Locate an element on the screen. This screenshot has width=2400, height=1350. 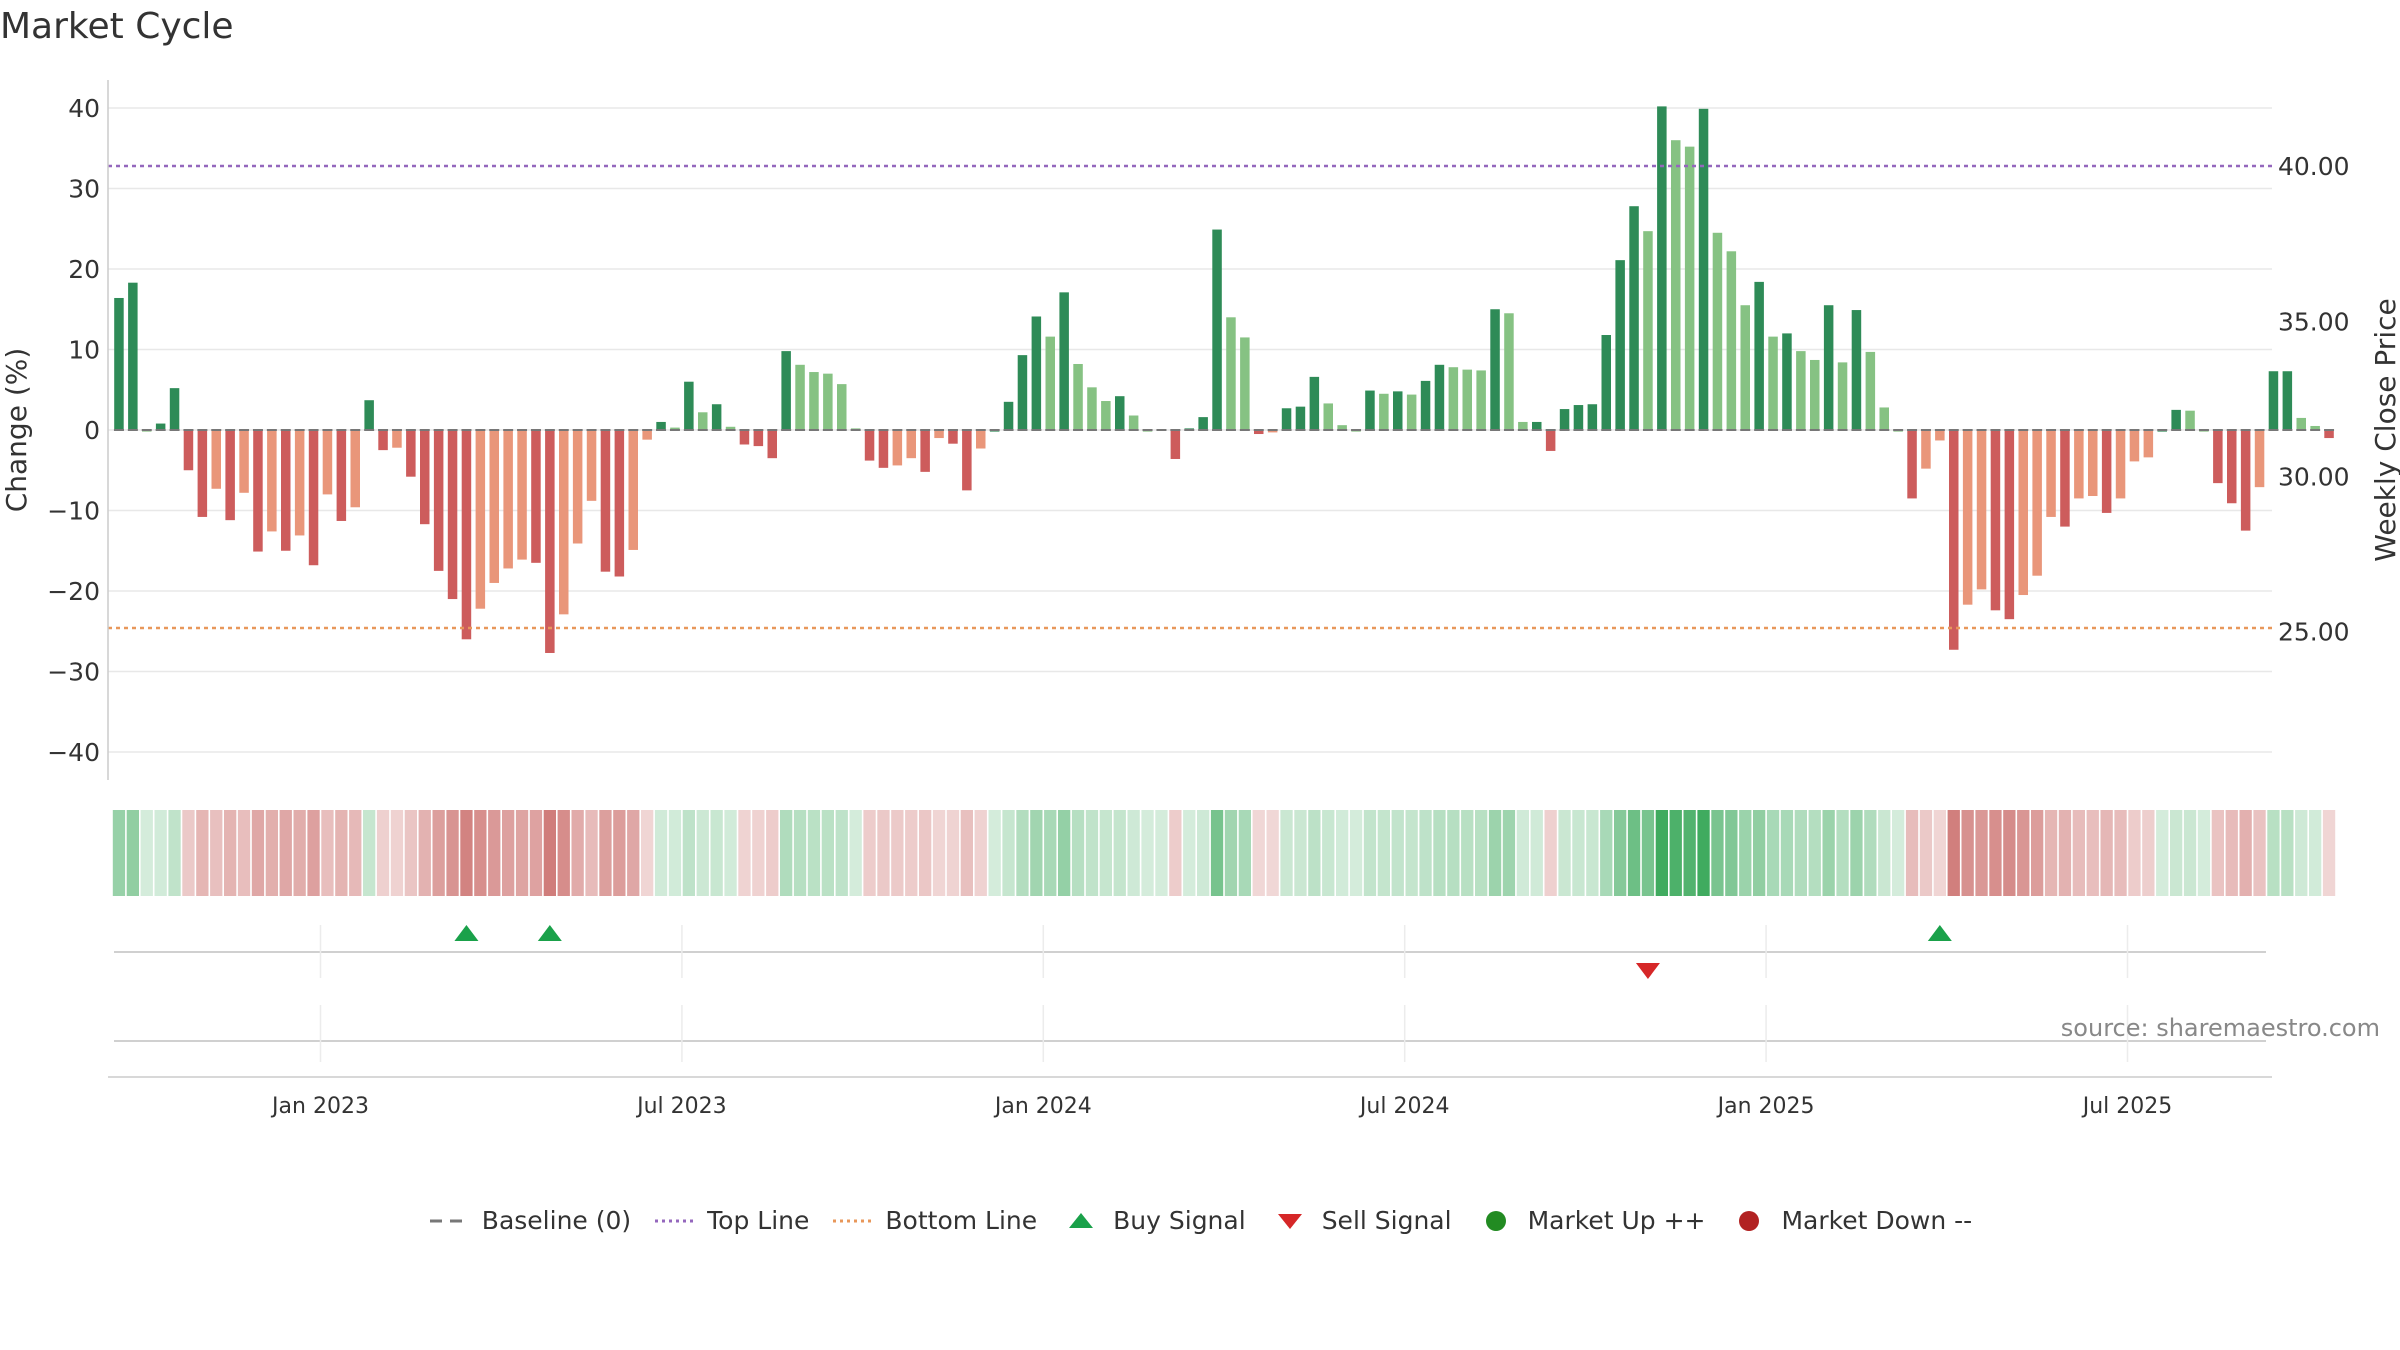
y-tick-label: 40 is located at coordinates (84, 108).